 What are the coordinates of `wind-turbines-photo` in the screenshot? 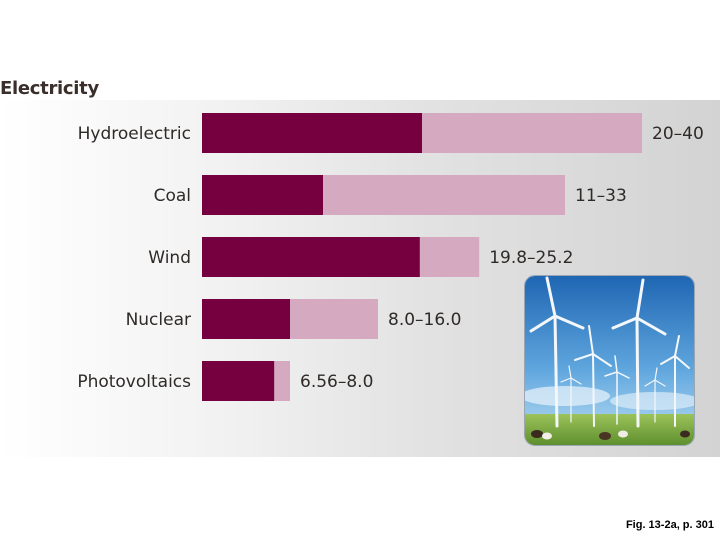 It's located at (609, 360).